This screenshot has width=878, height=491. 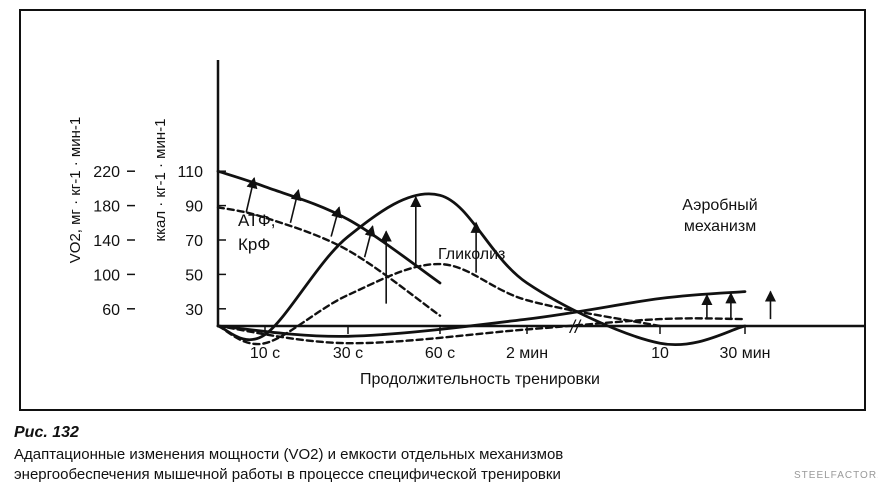 I want to click on label-atp-line-2: КрФ, so click(x=254, y=244).